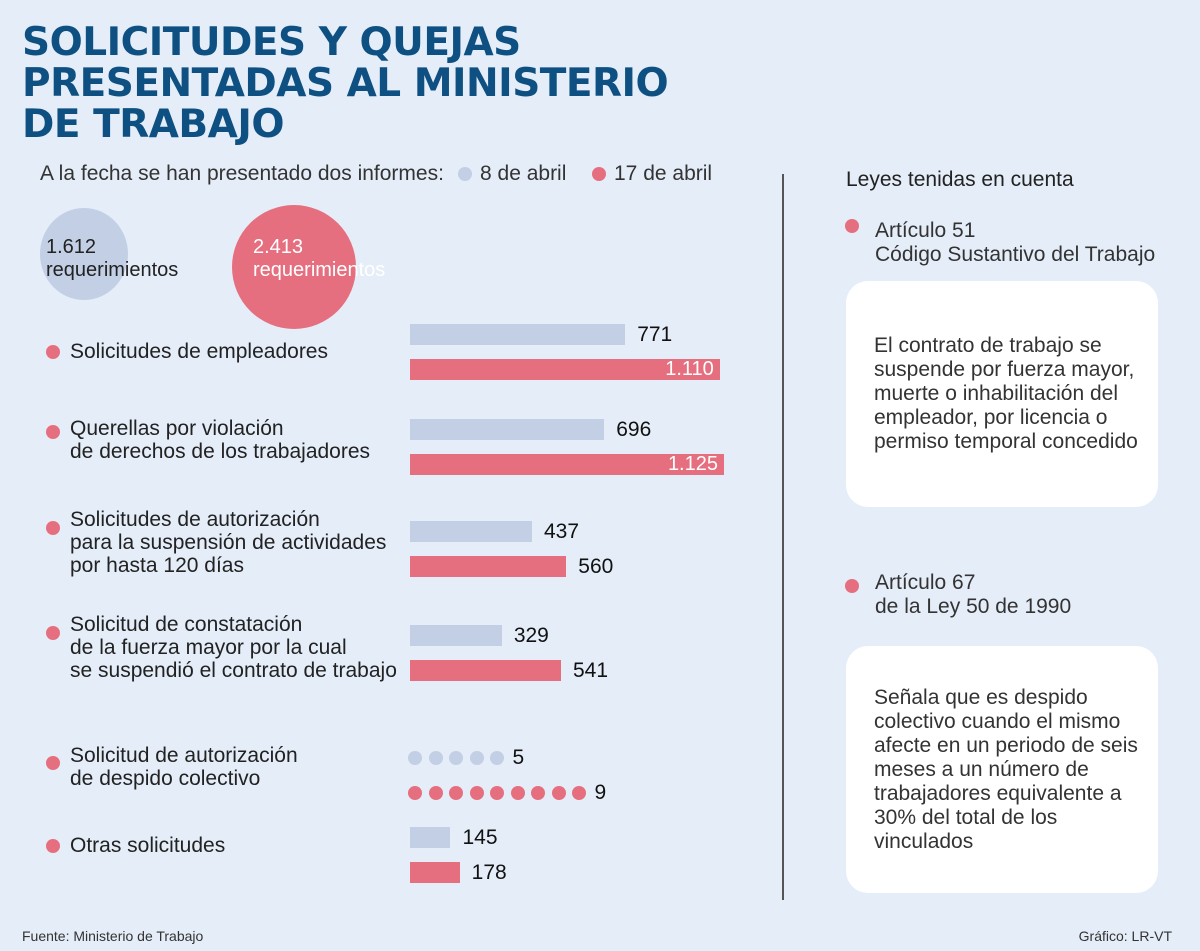 The width and height of the screenshot is (1200, 951). What do you see at coordinates (113, 936) in the screenshot?
I see `source-note: Fuente: Ministerio de Trabajo` at bounding box center [113, 936].